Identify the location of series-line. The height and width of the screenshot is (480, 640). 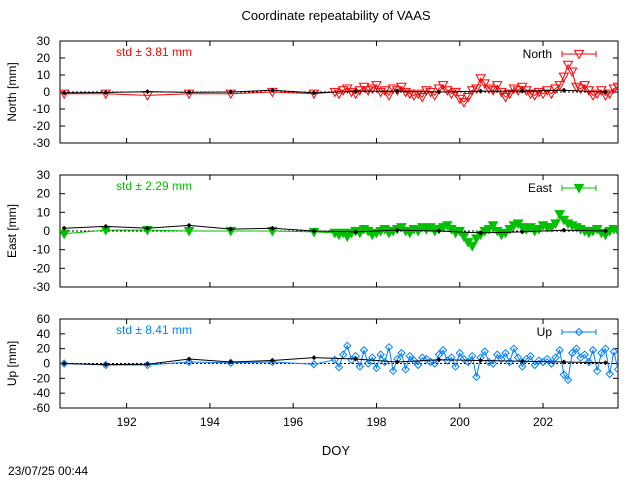
(341, 83).